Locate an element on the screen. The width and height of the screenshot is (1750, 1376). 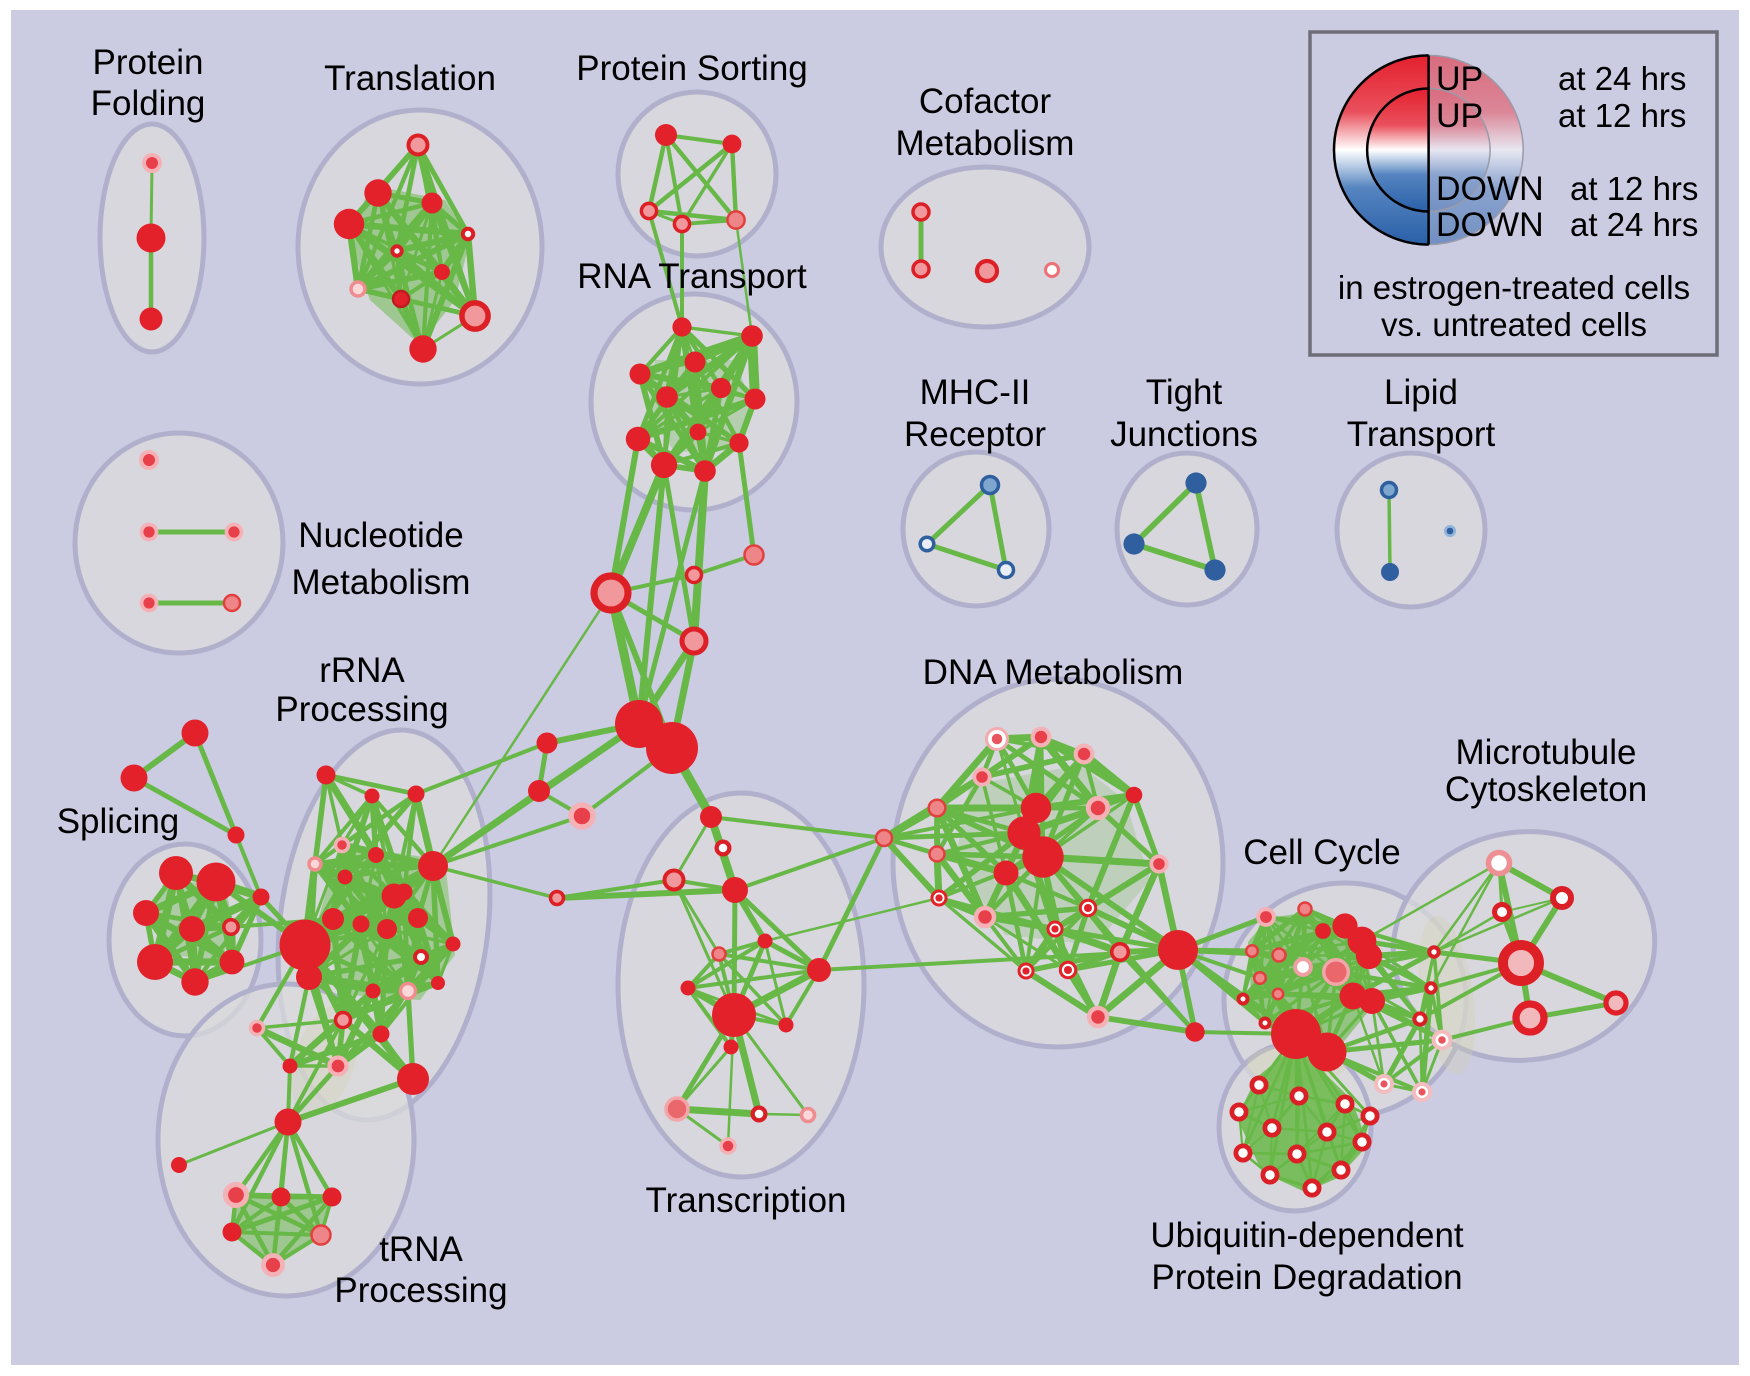
svg-text: Junctions is located at coordinates (1184, 434).